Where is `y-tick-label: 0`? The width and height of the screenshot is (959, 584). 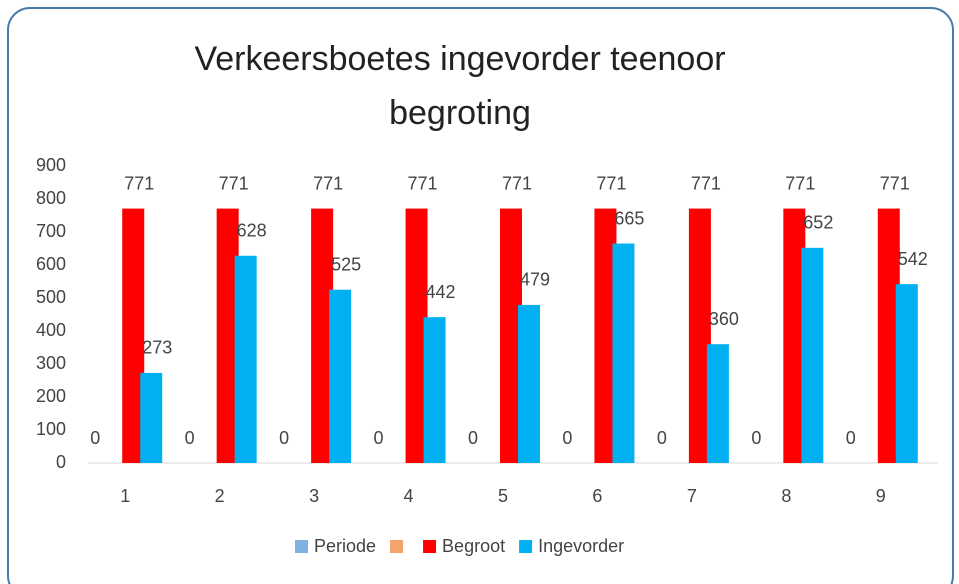
y-tick-label: 0 is located at coordinates (61, 462).